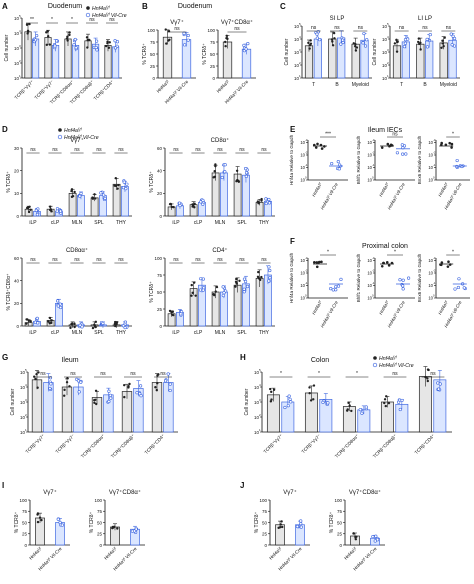 This screenshot has height=584, width=474. What do you see at coordinates (152, 182) in the screenshot?
I see `y-axis-label: % TCRδ⁺` at bounding box center [152, 182].